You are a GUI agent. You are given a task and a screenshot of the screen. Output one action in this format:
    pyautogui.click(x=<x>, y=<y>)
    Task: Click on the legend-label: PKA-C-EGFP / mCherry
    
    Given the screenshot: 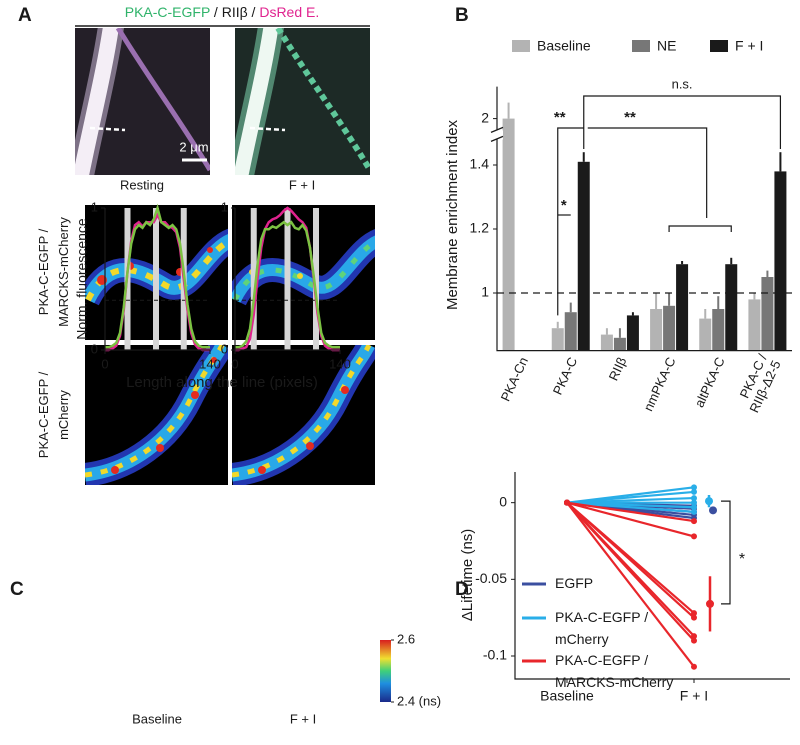 What is the action you would take?
    pyautogui.click(x=601, y=628)
    